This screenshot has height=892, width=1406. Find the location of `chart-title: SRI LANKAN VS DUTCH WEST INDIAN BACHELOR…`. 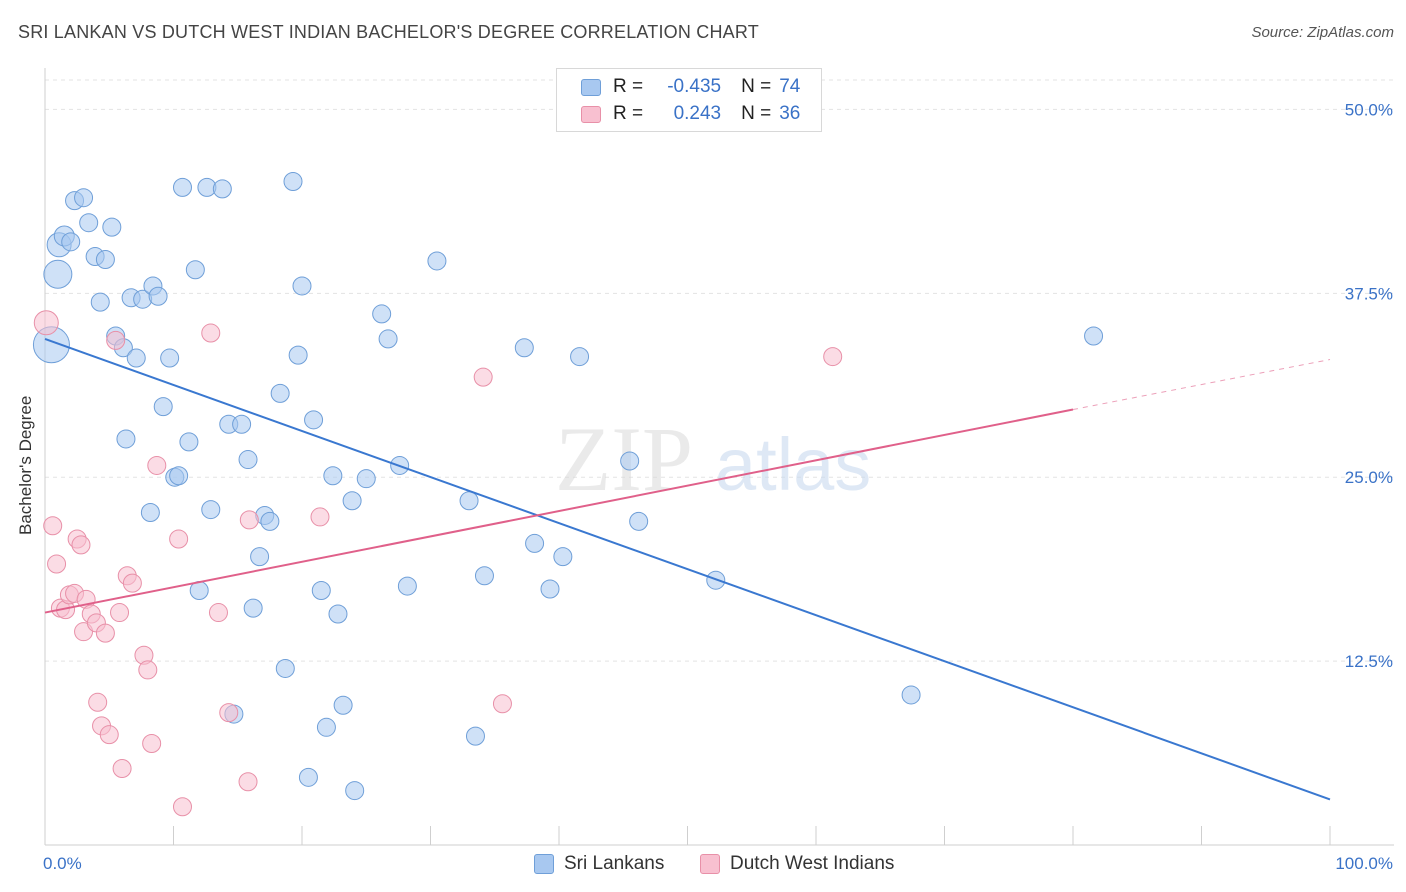

chart-title: SRI LANKAN VS DUTCH WEST INDIAN BACHELOR… is located at coordinates (388, 32).